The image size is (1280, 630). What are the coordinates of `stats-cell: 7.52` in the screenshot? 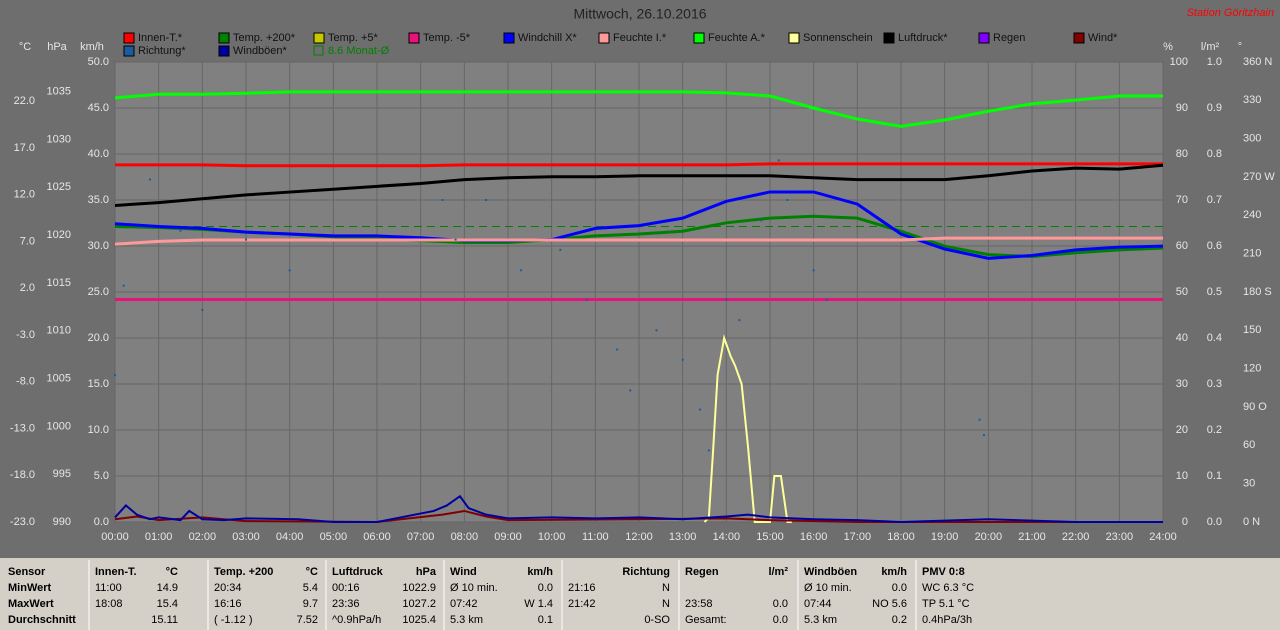 It's located at (307, 620).